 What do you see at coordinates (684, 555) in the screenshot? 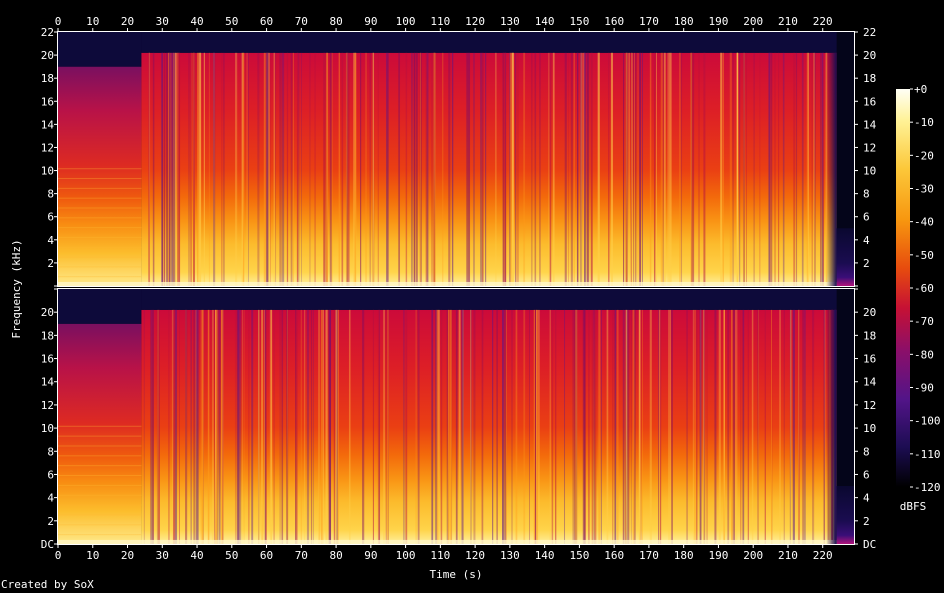
I see `x-tick-label: 180` at bounding box center [684, 555].